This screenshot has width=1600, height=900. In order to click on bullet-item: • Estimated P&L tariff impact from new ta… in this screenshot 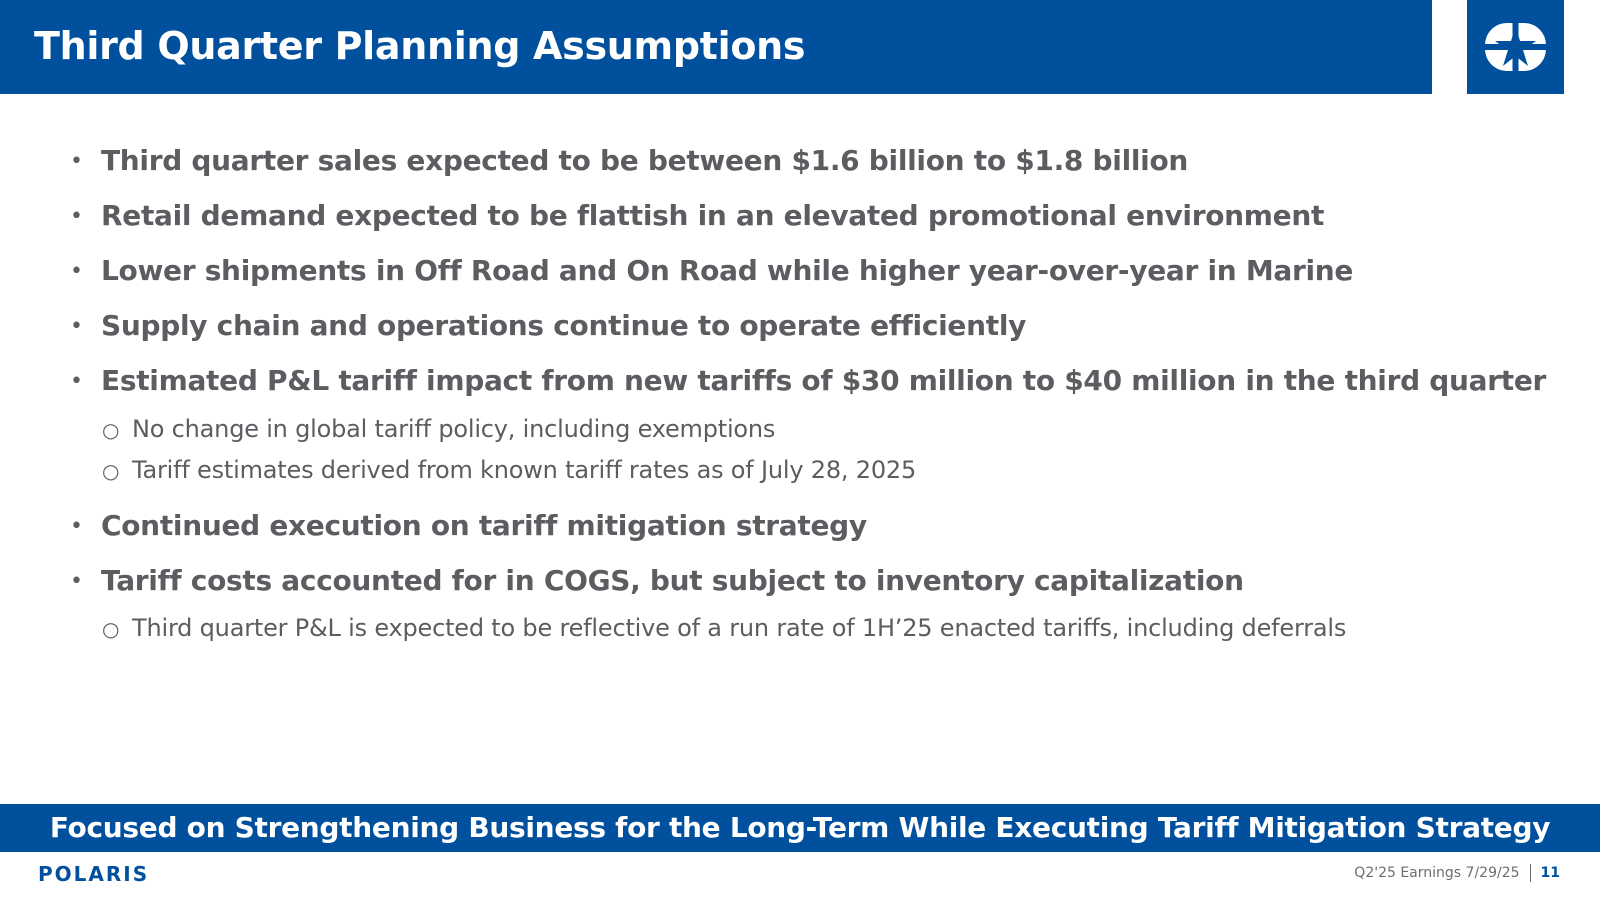, I will do `click(808, 381)`.